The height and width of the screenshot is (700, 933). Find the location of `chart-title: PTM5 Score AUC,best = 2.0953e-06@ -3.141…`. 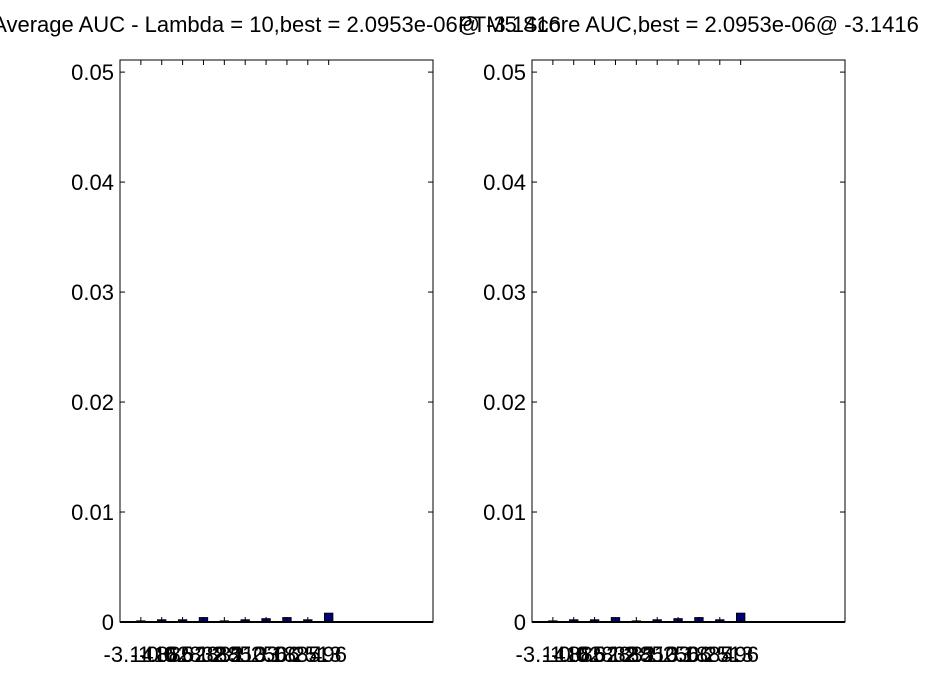

chart-title: PTM5 Score AUC,best = 2.0953e-06@ -3.141… is located at coordinates (688, 24).